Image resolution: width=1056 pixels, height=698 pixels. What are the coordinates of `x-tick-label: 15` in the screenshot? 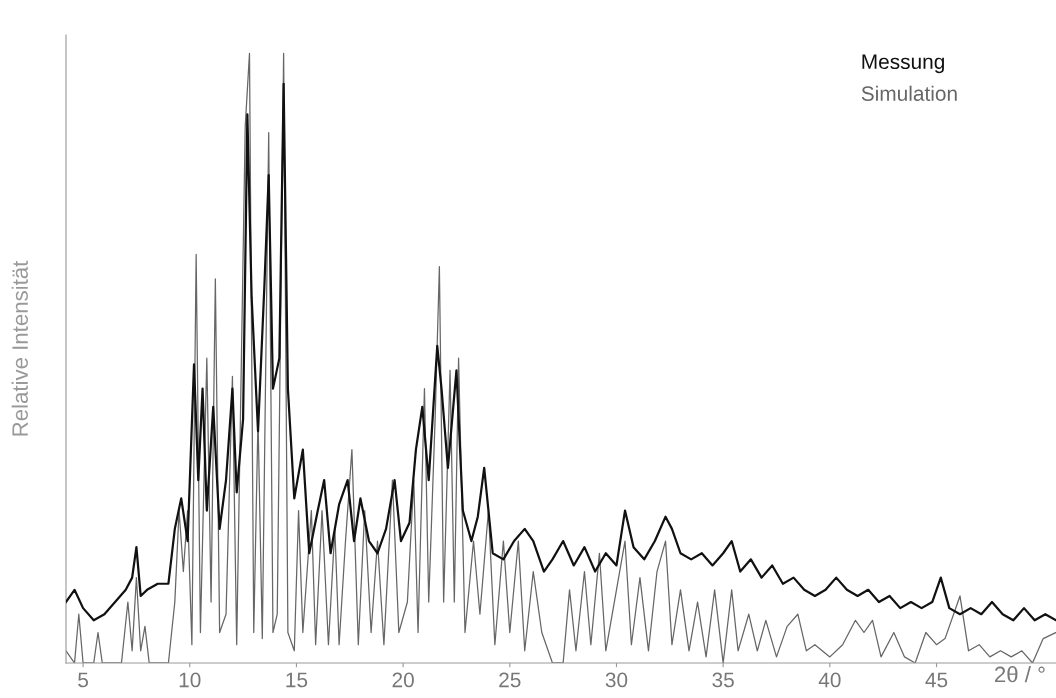 It's located at (297, 680).